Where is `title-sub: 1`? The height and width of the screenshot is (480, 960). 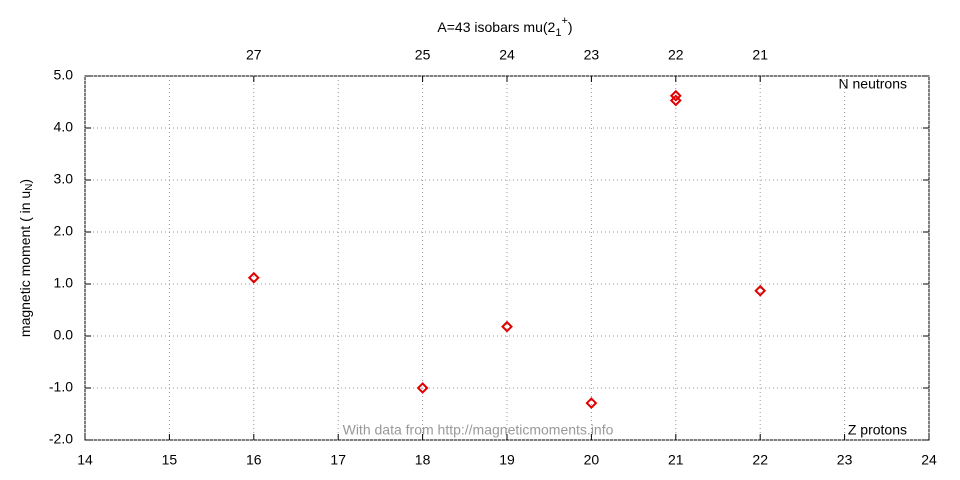
title-sub: 1 is located at coordinates (558, 33).